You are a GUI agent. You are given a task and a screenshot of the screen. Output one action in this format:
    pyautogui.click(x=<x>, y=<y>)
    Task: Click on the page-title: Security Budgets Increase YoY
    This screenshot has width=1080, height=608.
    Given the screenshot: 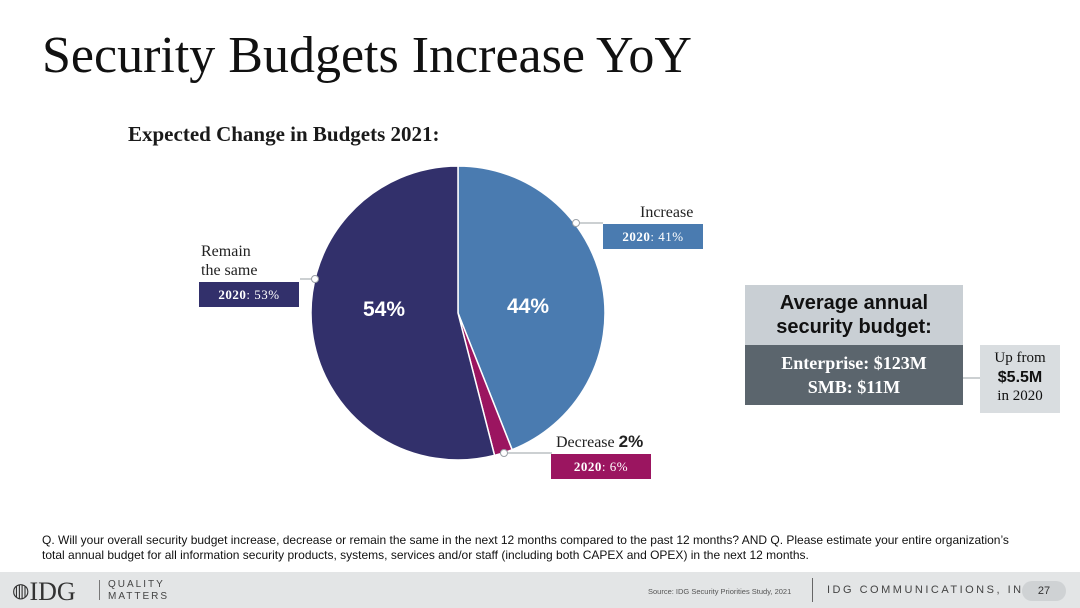 What is the action you would take?
    pyautogui.click(x=367, y=55)
    